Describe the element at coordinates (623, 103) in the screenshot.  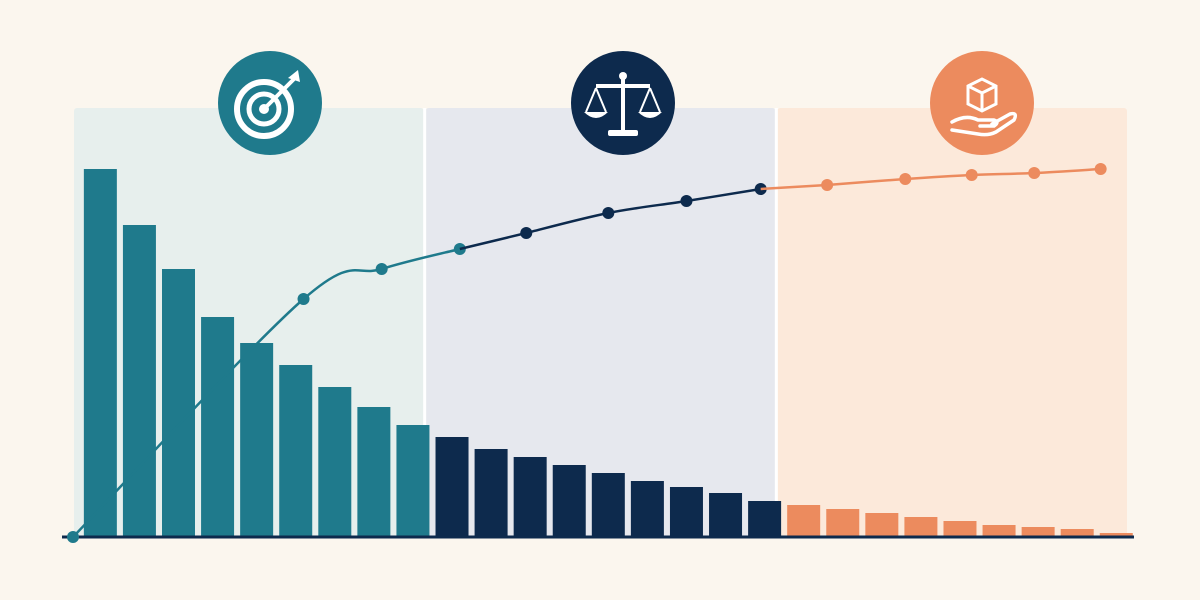
I see `scales-icon` at that location.